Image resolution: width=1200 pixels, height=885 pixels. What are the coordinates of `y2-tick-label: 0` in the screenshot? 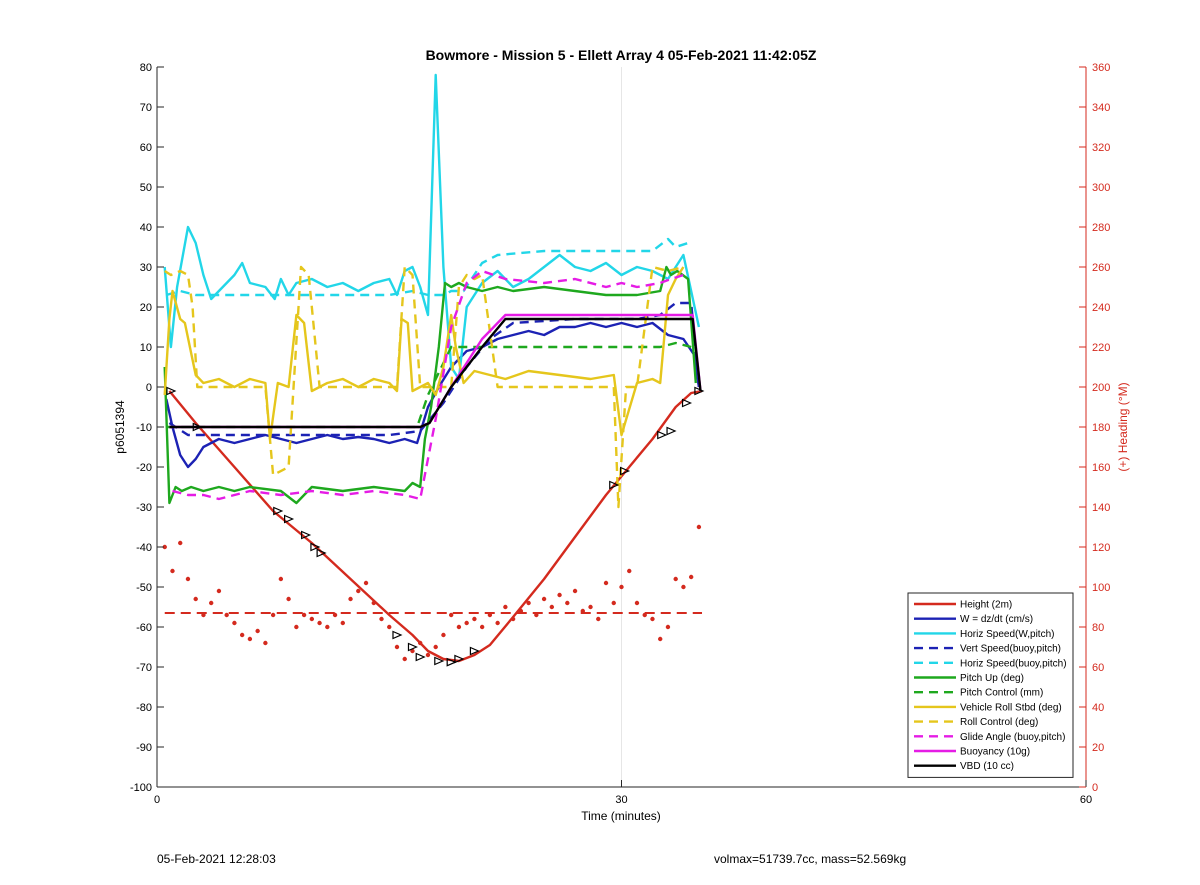 It's located at (1095, 788).